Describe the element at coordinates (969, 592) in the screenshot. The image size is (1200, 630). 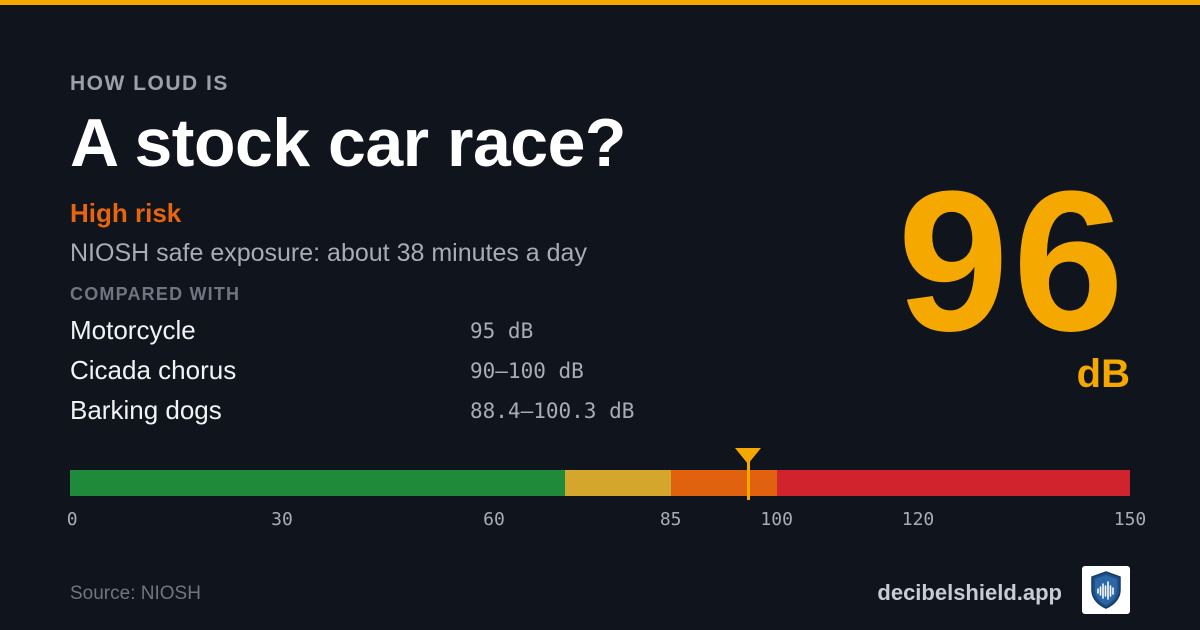
I see `brand-name: decibelshield.app` at that location.